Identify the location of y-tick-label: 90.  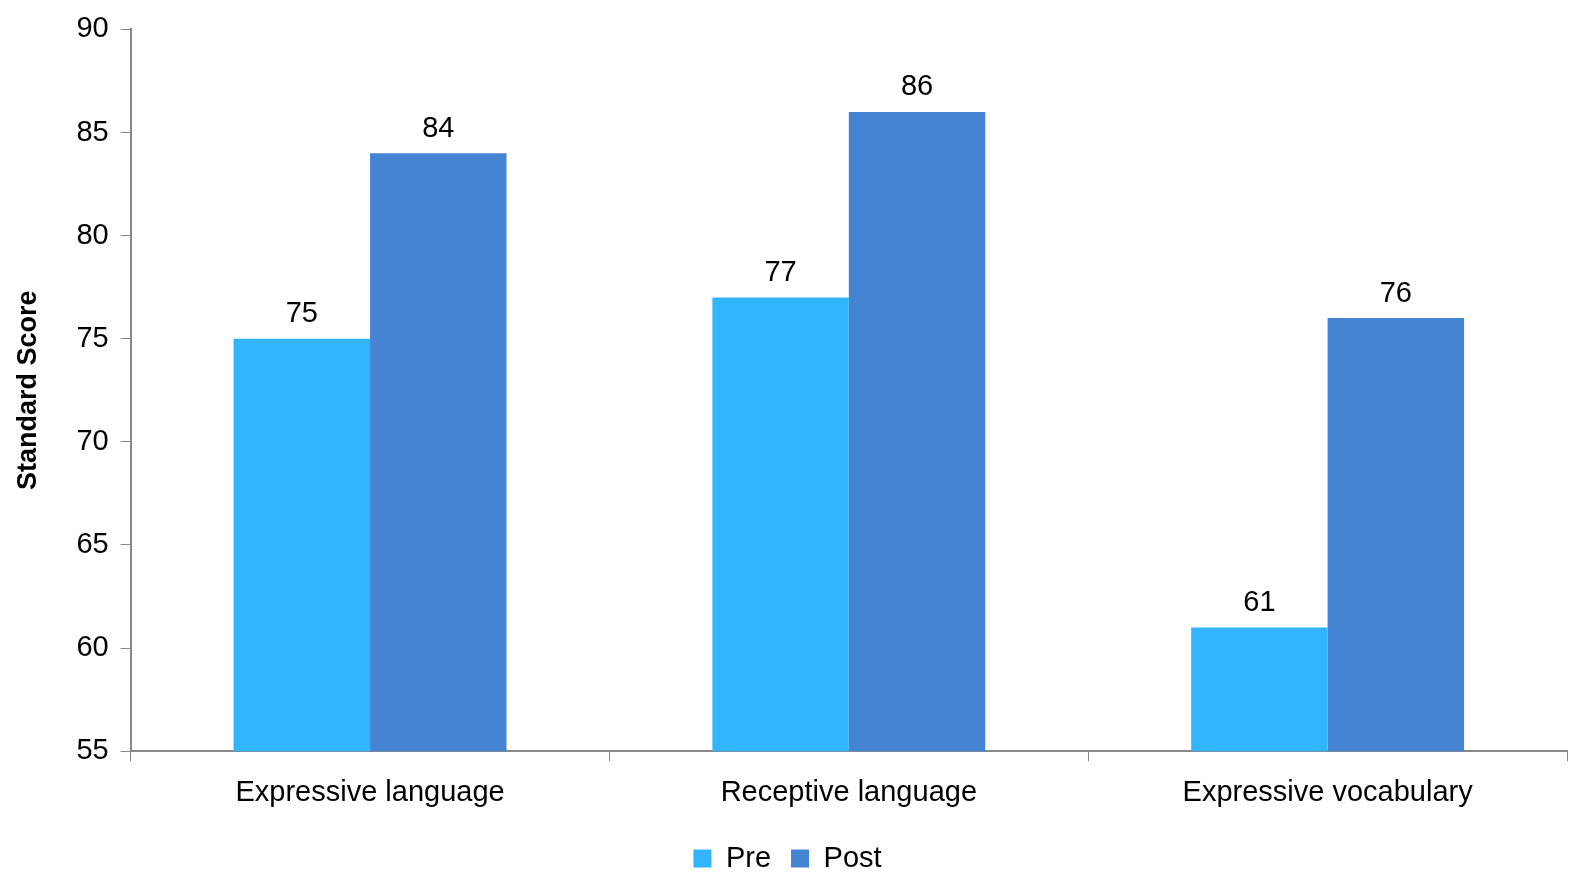
(92, 27).